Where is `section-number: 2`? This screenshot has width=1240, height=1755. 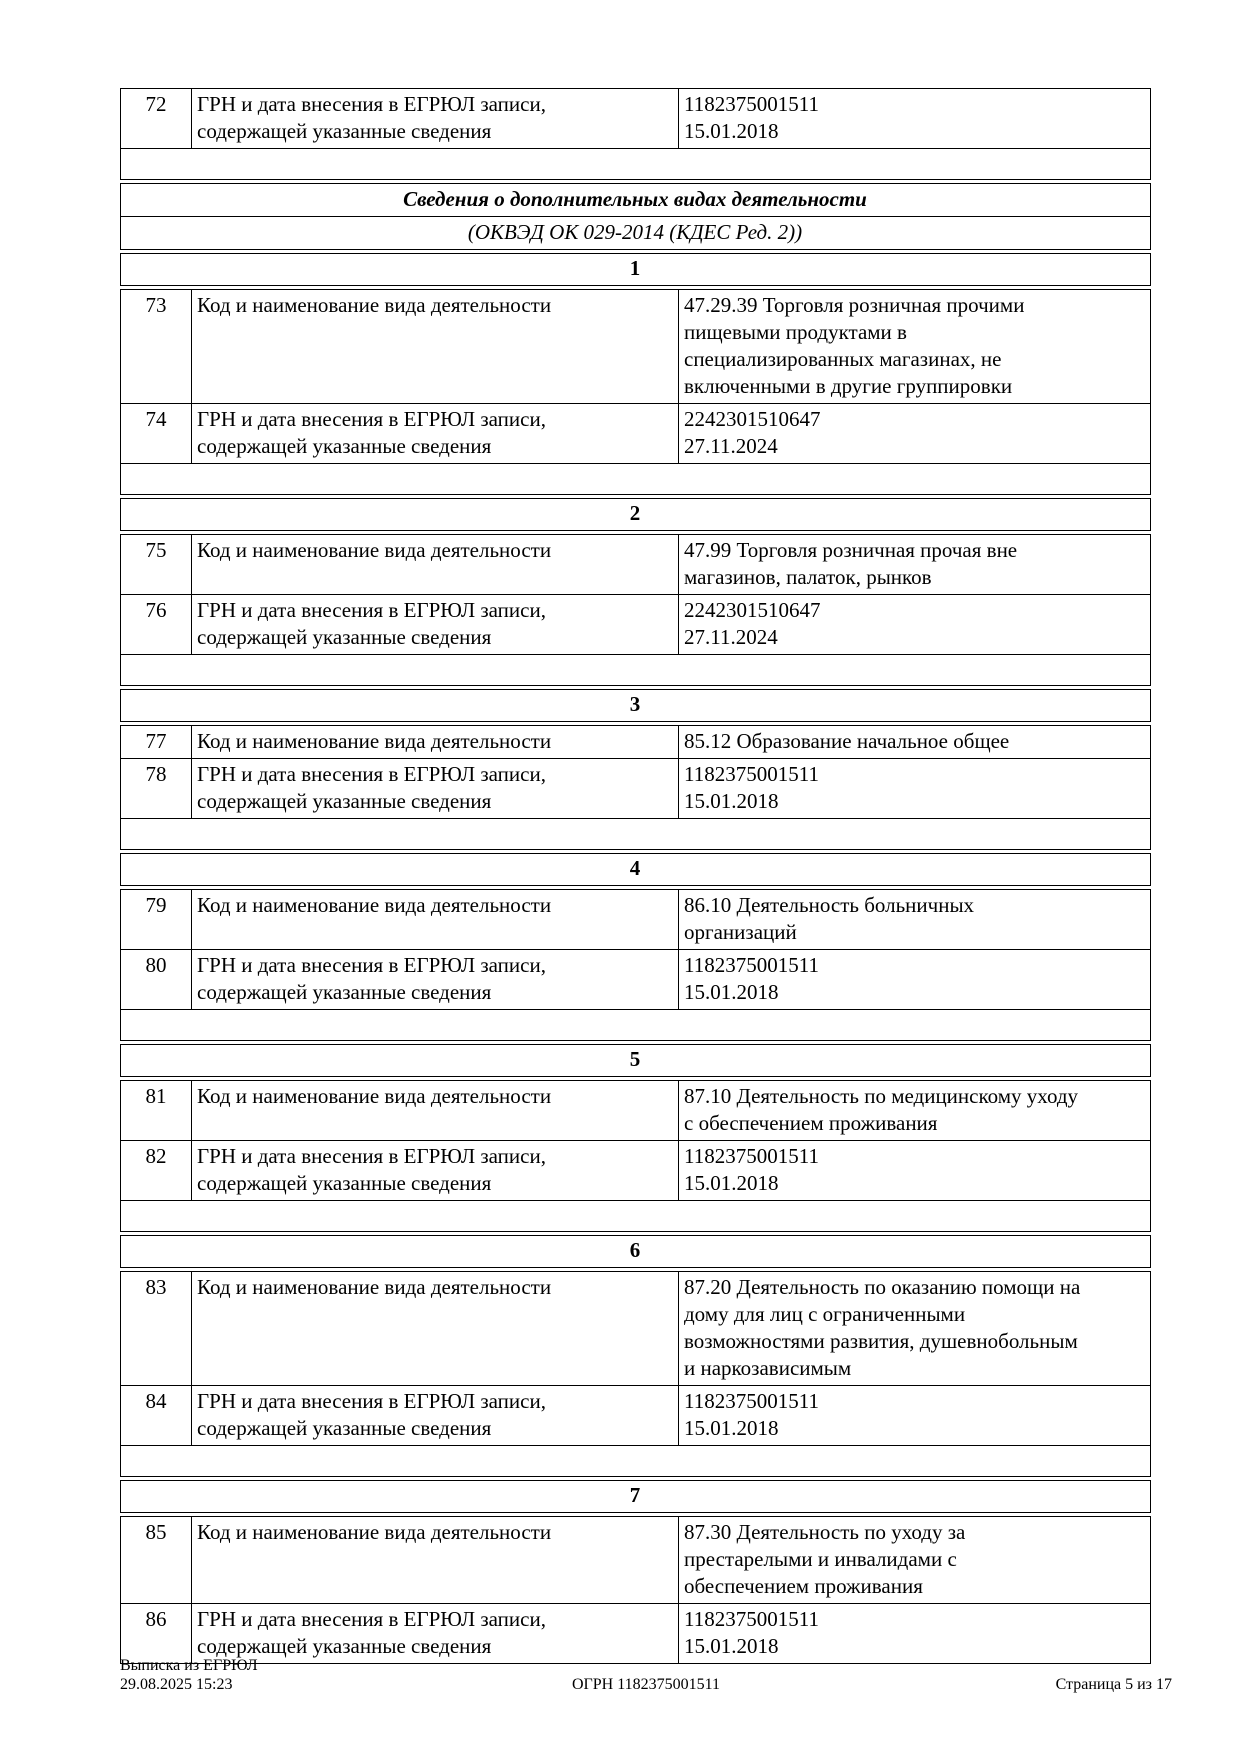 section-number: 2 is located at coordinates (635, 513).